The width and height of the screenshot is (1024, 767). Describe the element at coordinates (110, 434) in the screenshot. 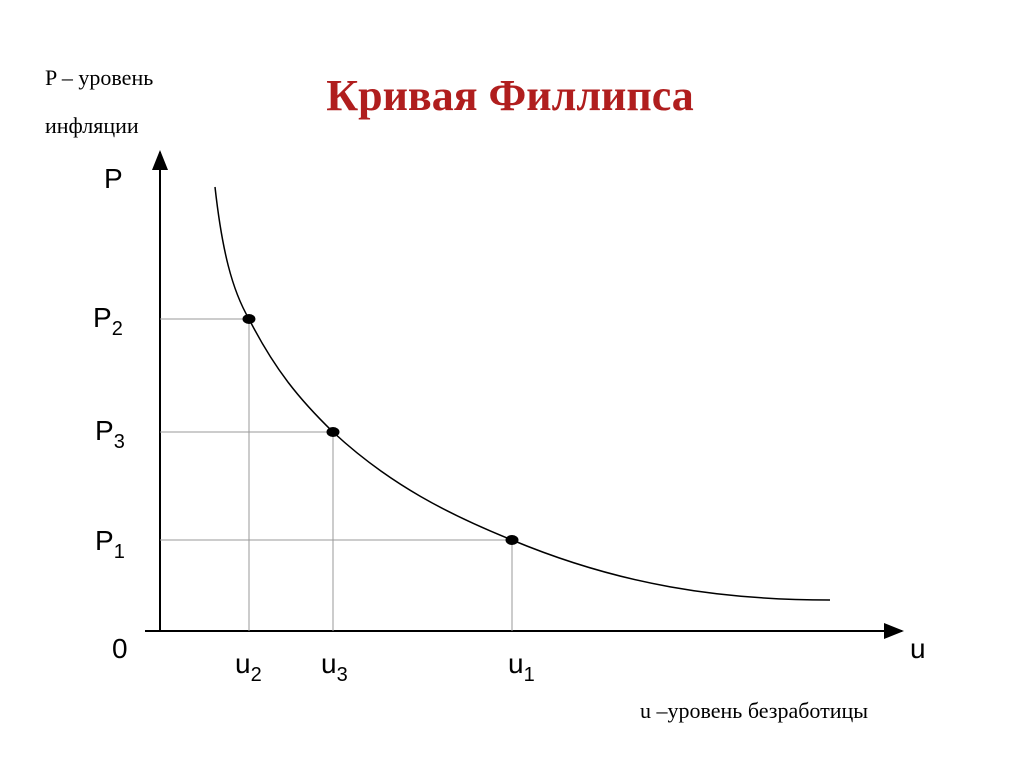

I see `y-label: P3` at that location.